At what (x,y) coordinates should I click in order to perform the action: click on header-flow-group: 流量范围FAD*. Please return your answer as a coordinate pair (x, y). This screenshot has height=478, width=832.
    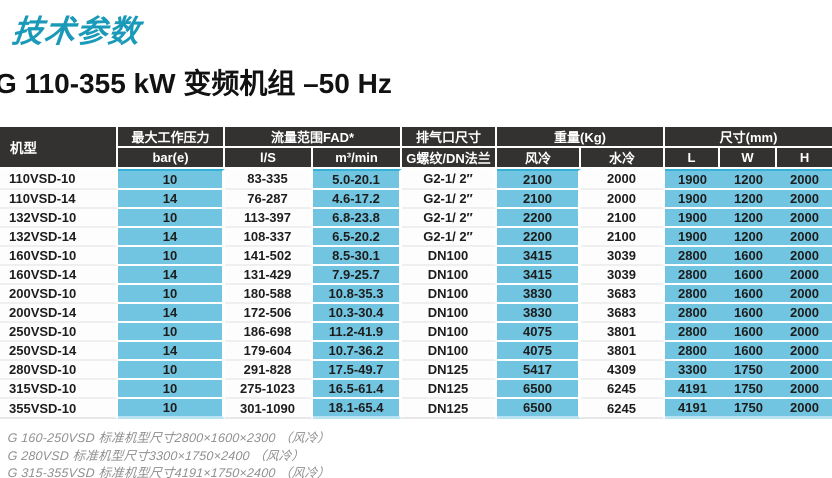
    Looking at the image, I should click on (313, 137).